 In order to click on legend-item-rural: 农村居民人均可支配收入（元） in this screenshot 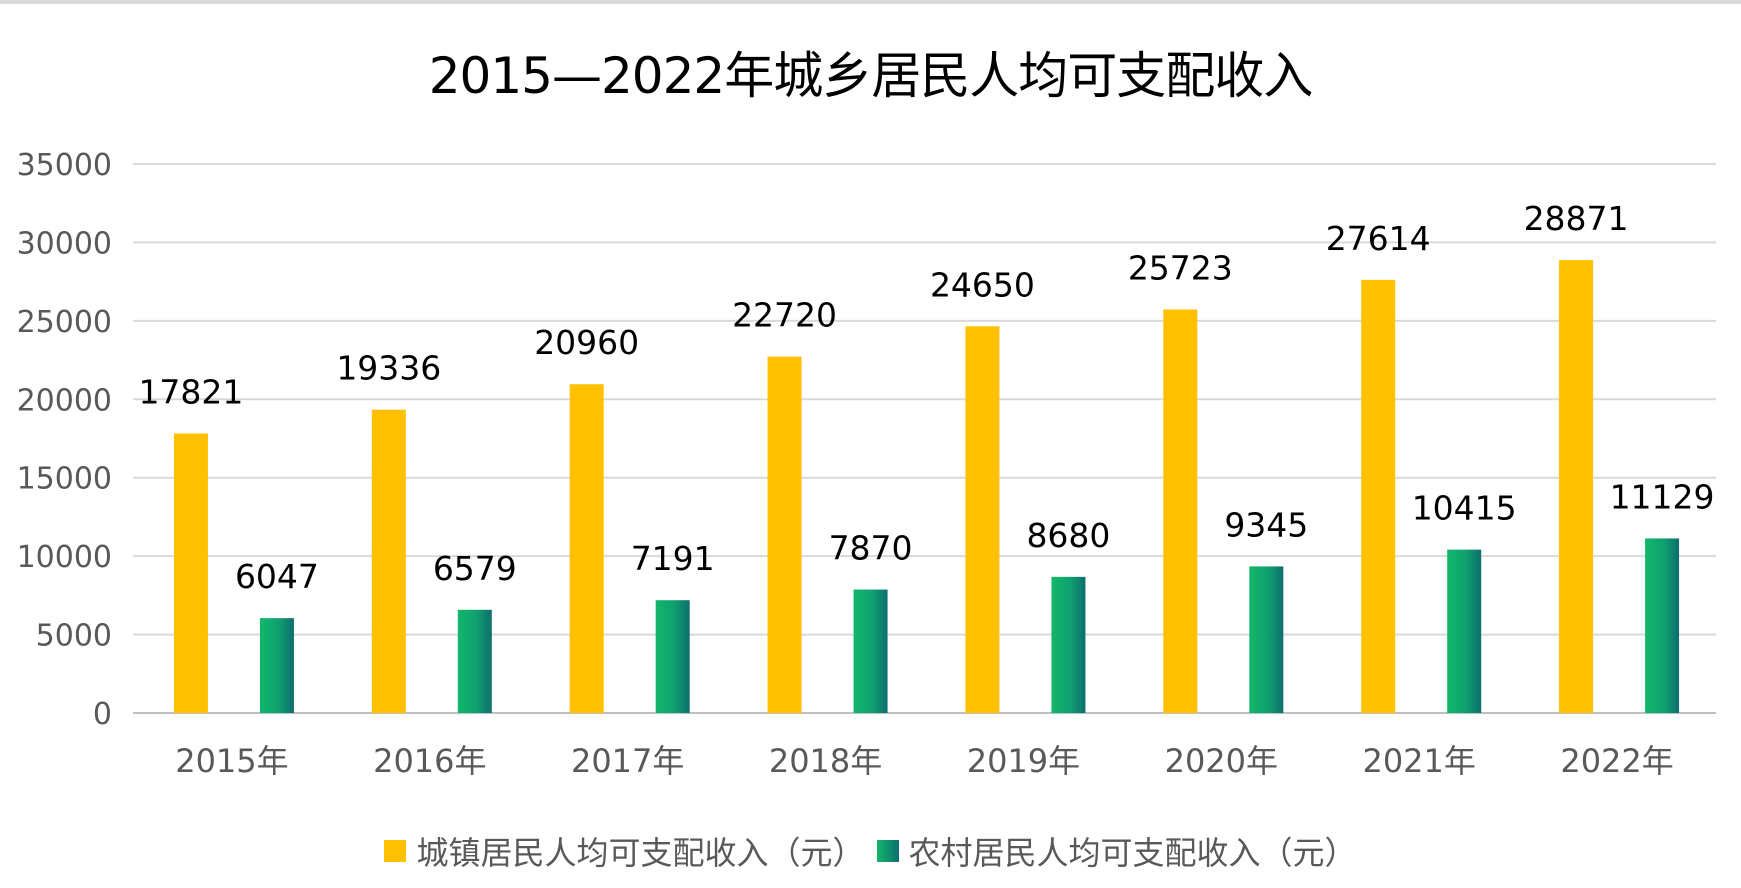, I will do `click(1116, 851)`.